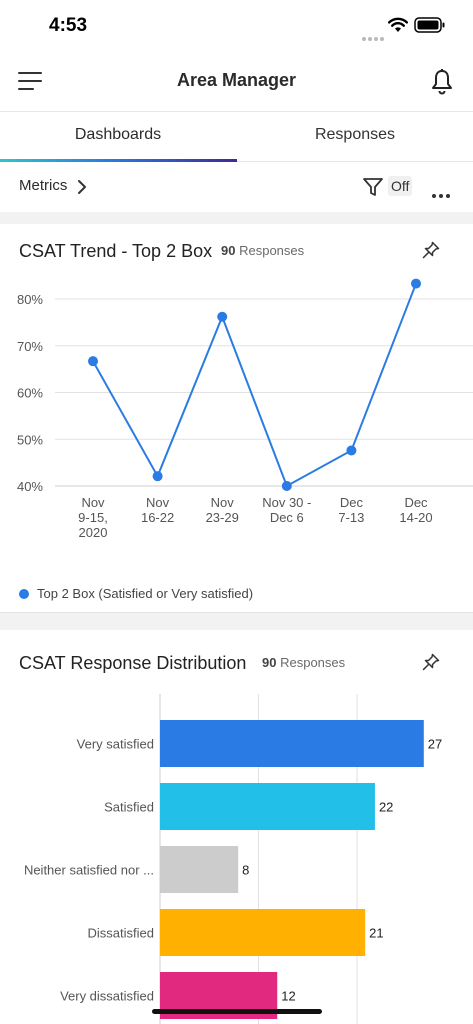 The width and height of the screenshot is (473, 1024). What do you see at coordinates (245, 870) in the screenshot?
I see `data-label: 8` at bounding box center [245, 870].